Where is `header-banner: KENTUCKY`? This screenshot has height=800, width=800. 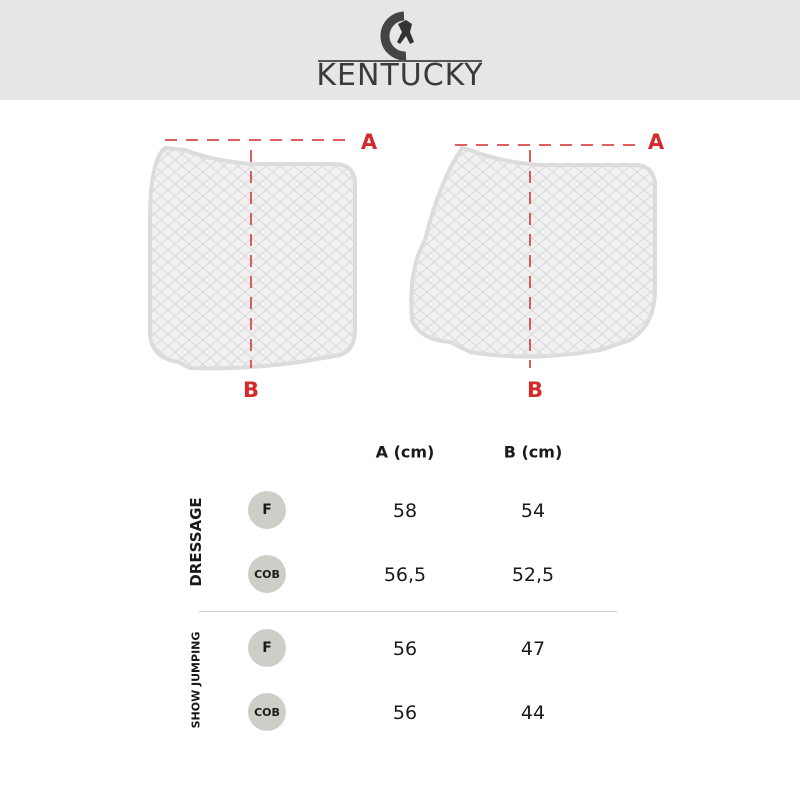 header-banner: KENTUCKY is located at coordinates (400, 50).